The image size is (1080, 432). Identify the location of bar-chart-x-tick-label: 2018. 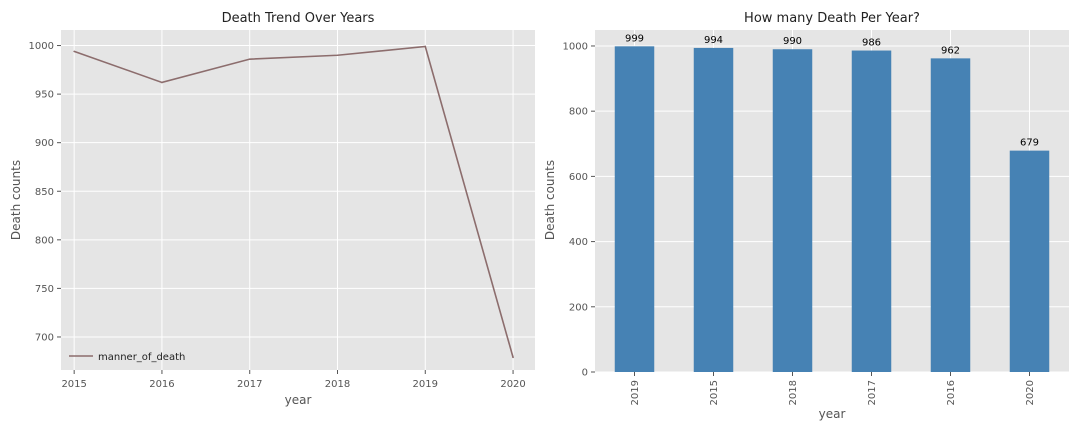
(793, 392).